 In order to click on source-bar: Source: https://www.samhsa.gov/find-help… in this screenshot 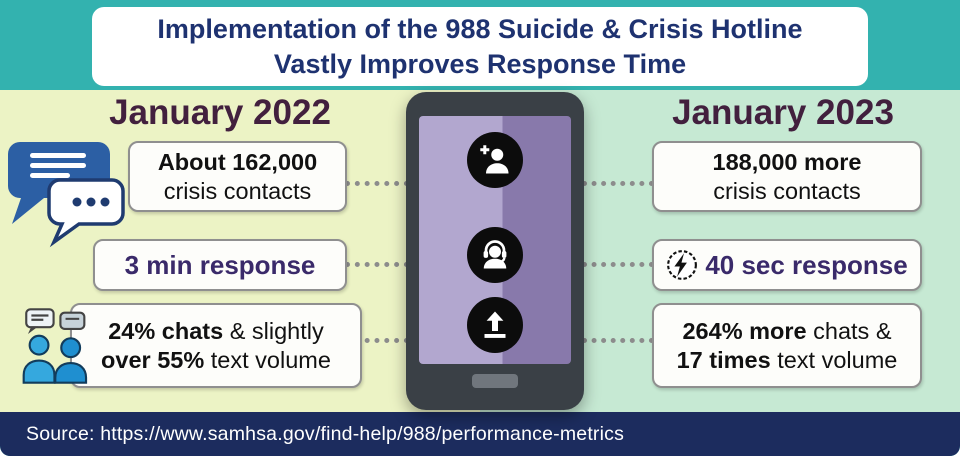, I will do `click(480, 434)`.